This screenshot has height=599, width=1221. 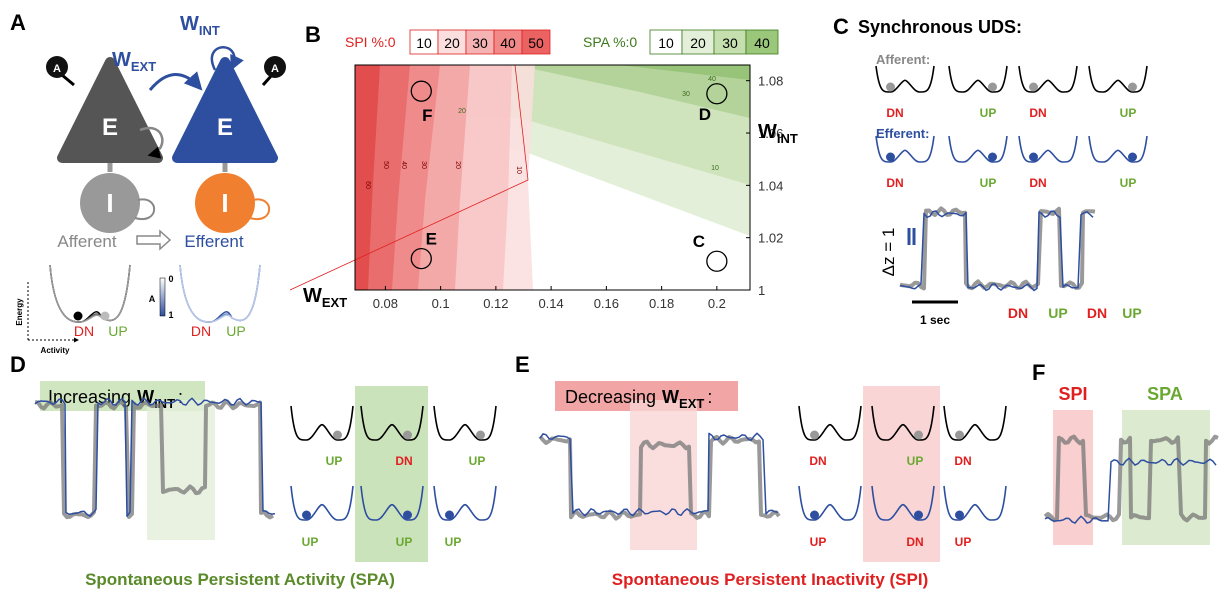 I want to click on caption: Spontaneous Persistent Inactivity (SPI), so click(x=770, y=579).